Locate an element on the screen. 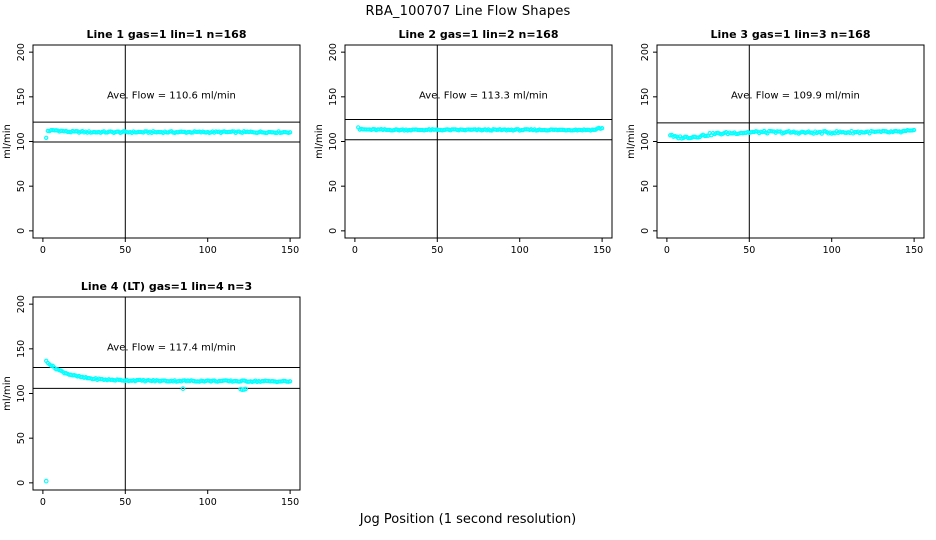  ave-flow-annotation: Ave. Flow = 113.3 ml/min is located at coordinates (483, 96).